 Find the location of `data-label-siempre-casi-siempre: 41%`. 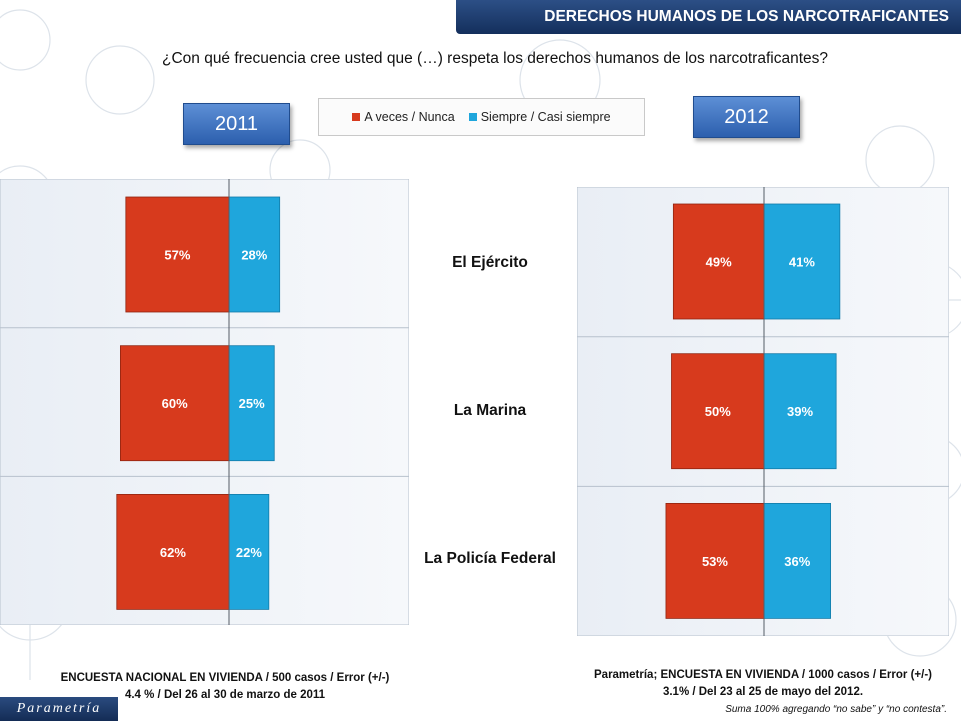

data-label-siempre-casi-siempre: 41% is located at coordinates (802, 262).